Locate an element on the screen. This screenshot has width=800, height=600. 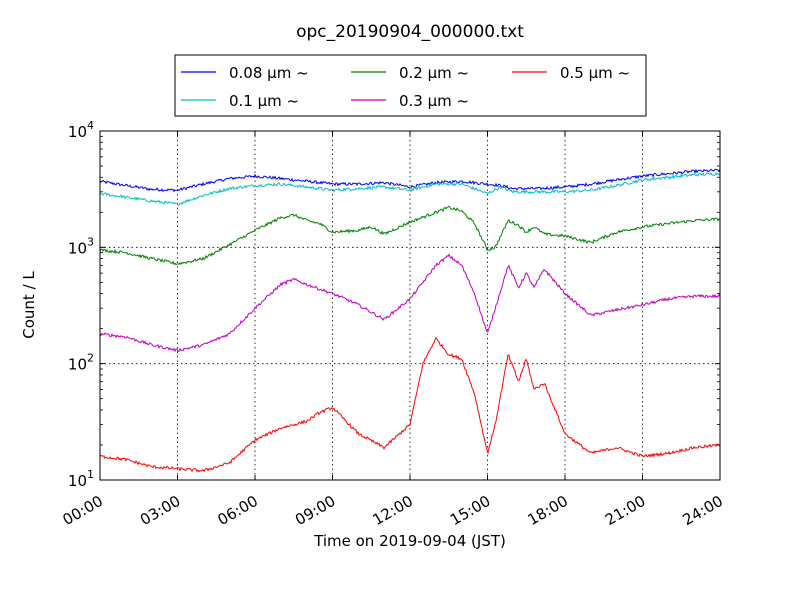
legend-label: 0.08 μm ~ is located at coordinates (269, 73).